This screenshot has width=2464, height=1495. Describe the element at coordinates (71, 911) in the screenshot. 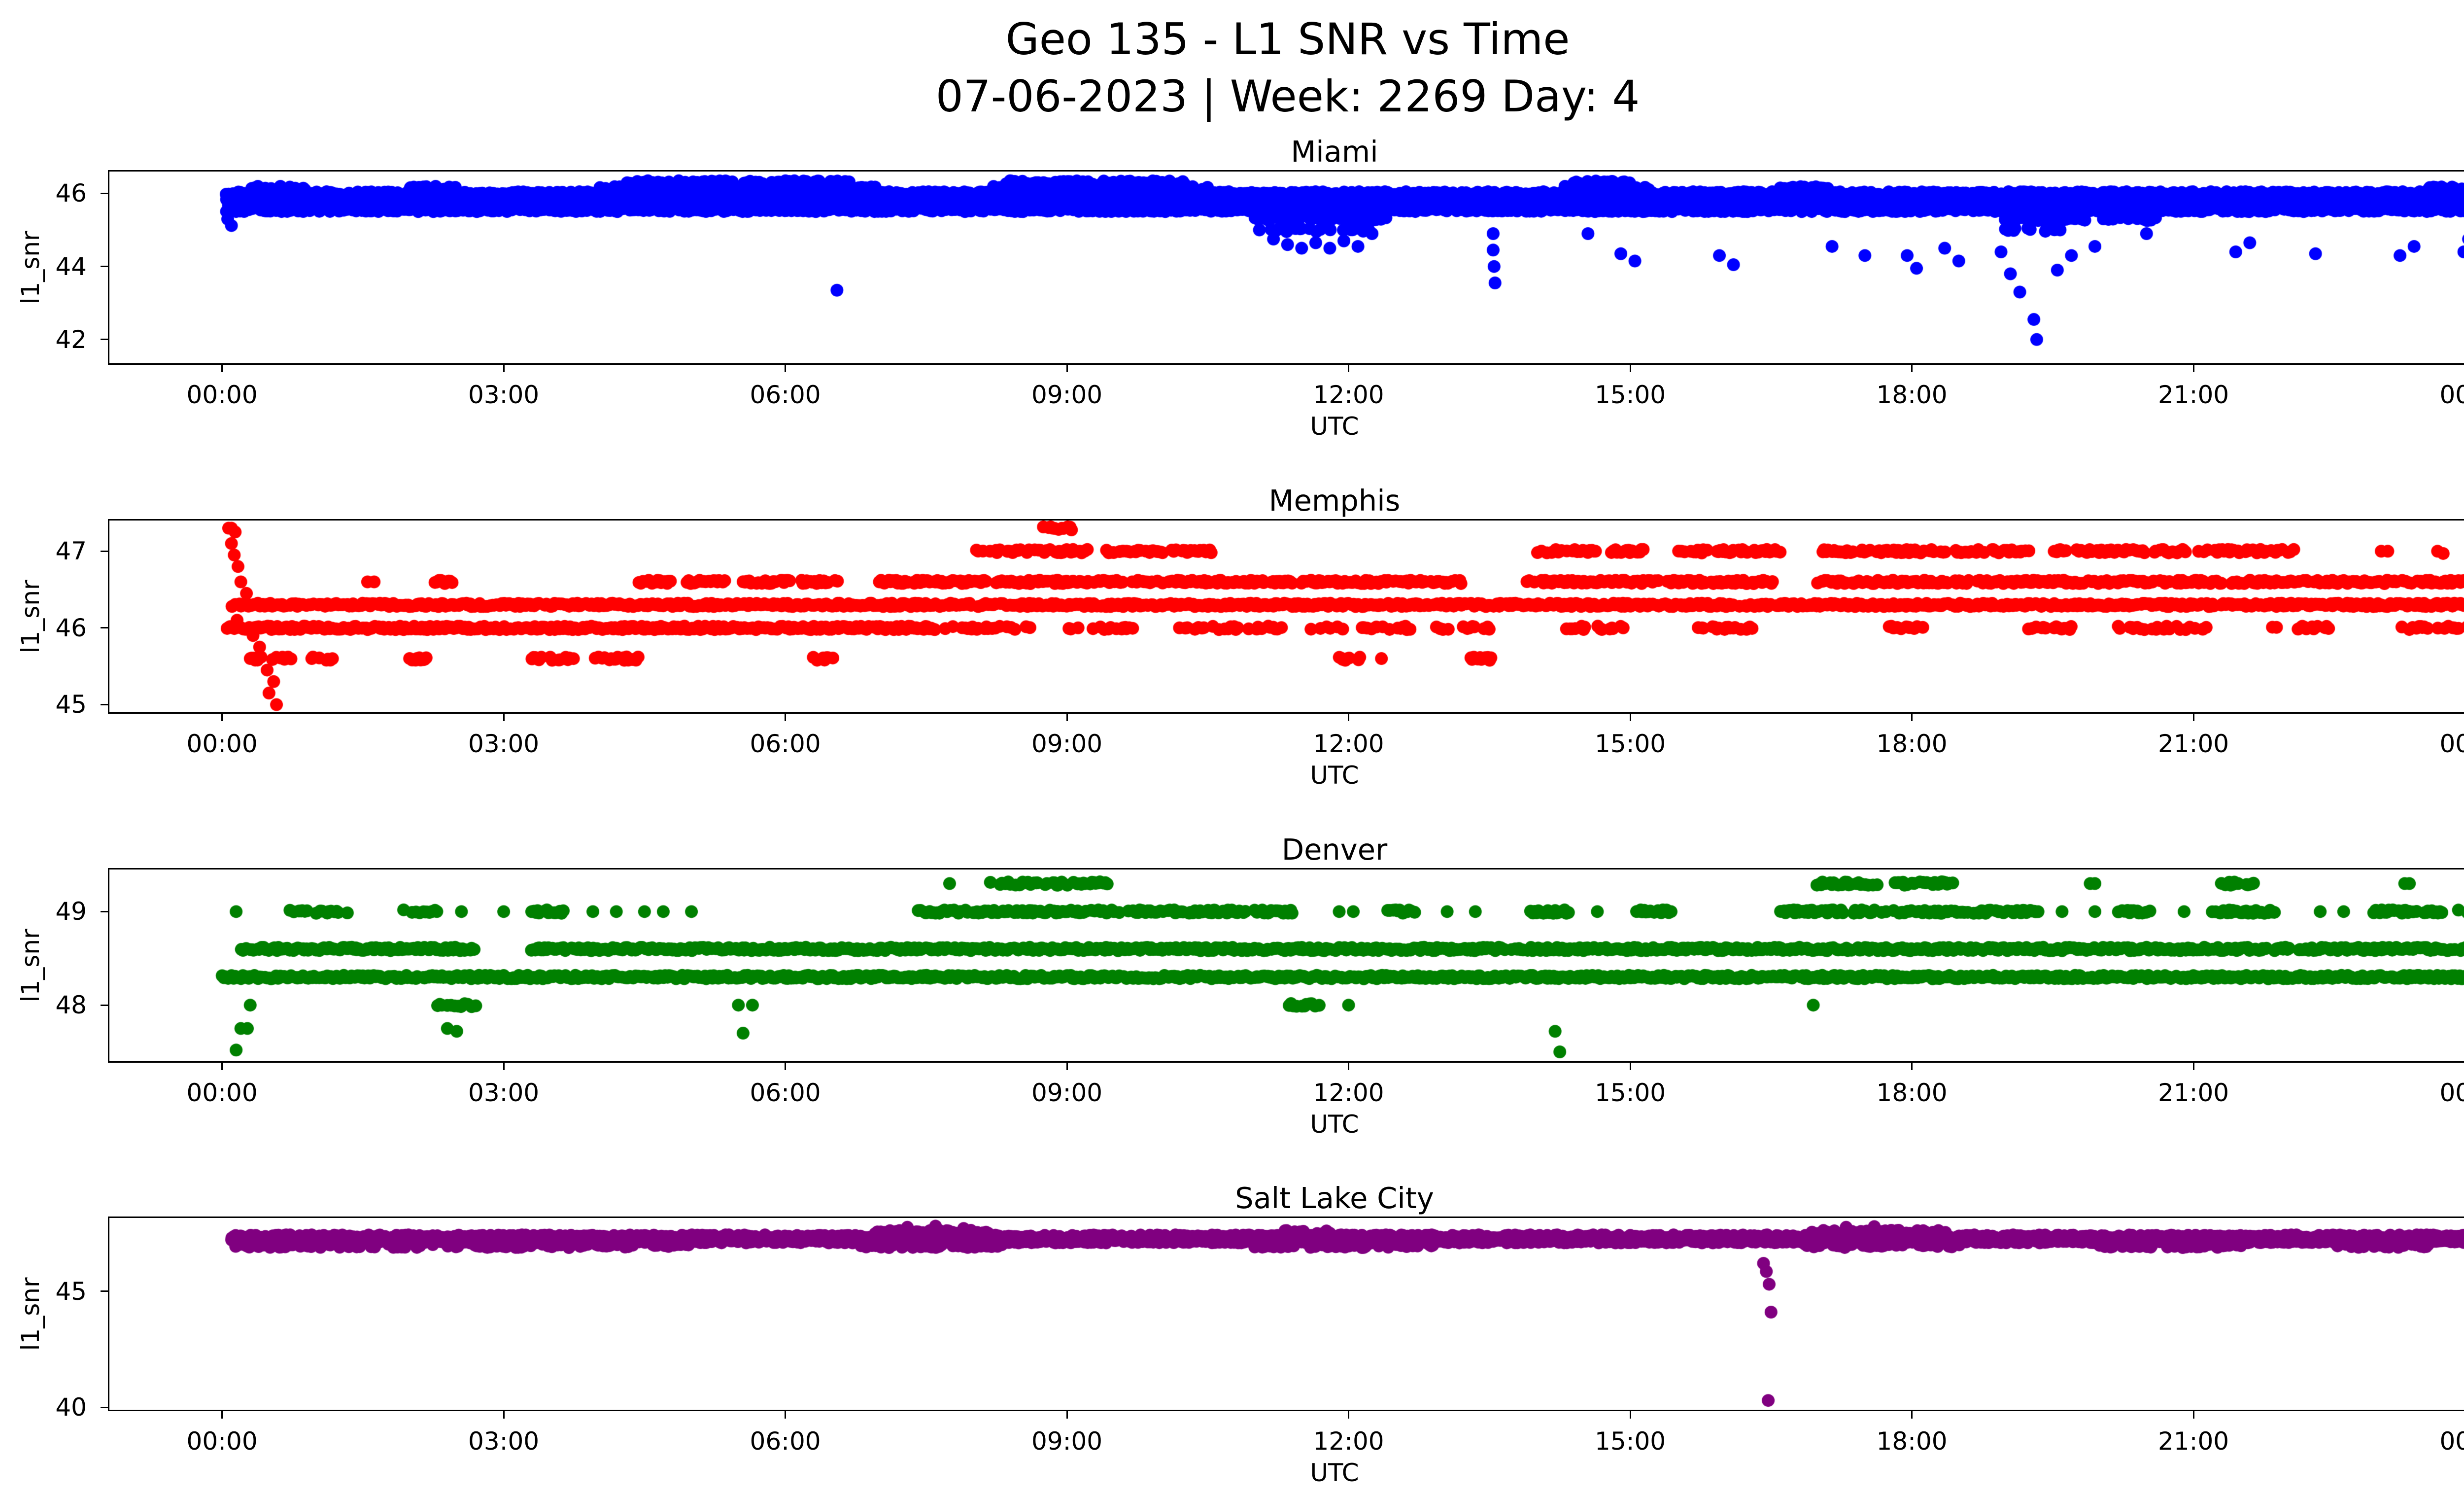

I see `y-tick-label: 49` at that location.